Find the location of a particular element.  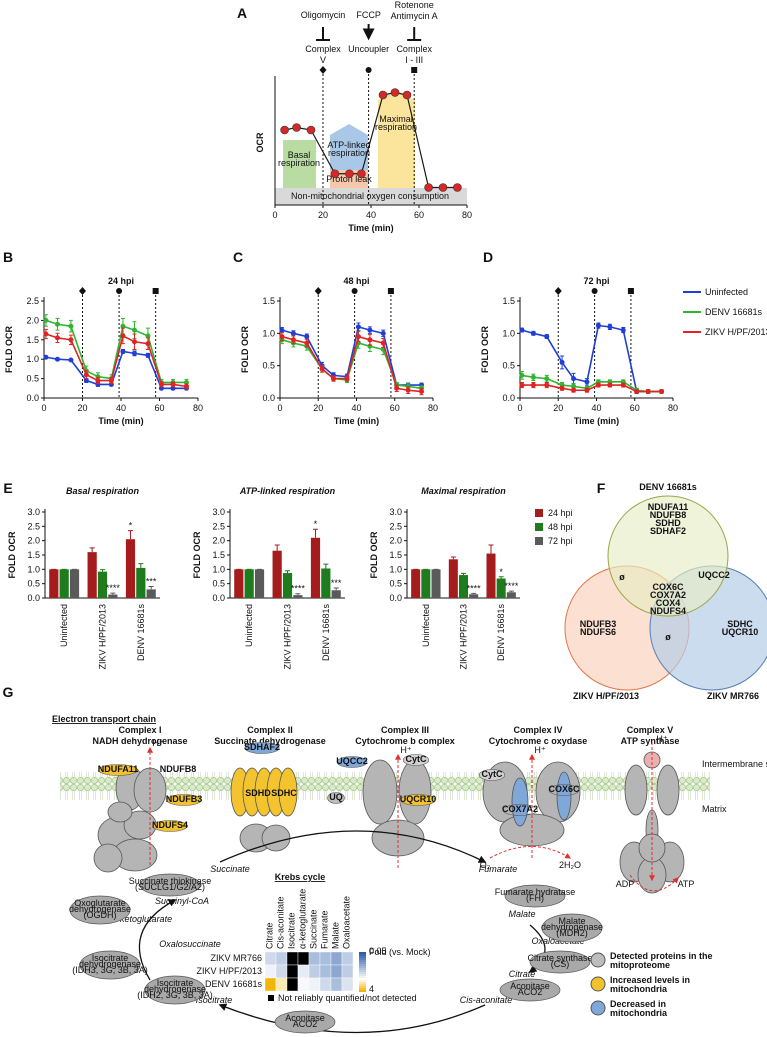

region-label: Matrix is located at coordinates (714, 809).